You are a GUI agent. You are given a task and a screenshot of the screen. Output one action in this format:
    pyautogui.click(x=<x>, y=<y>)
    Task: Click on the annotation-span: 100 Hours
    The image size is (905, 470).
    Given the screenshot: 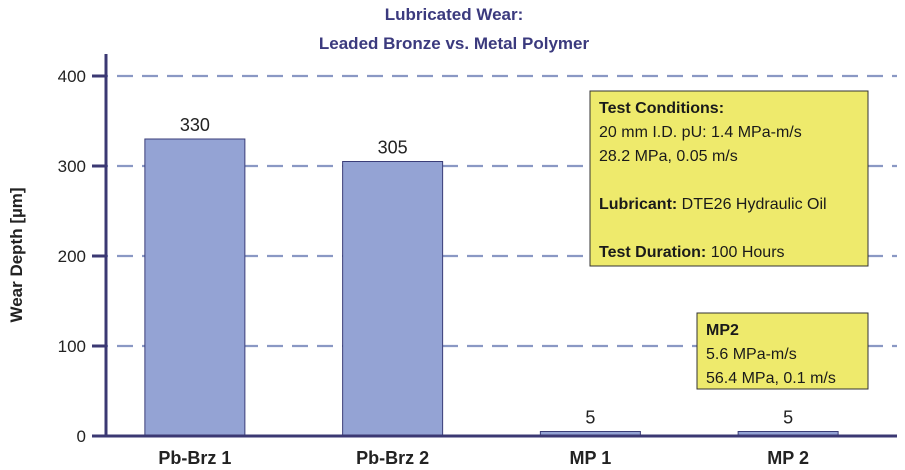 What is the action you would take?
    pyautogui.click(x=745, y=252)
    